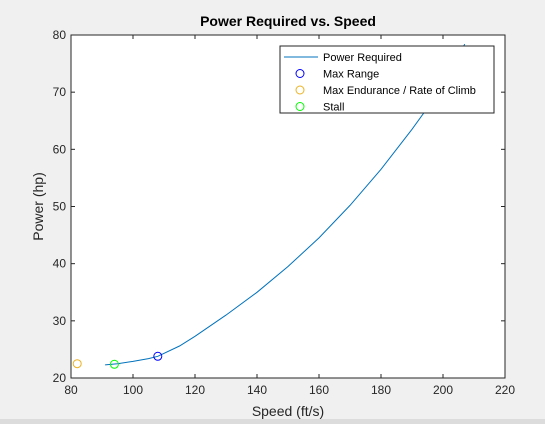  What do you see at coordinates (77, 364) in the screenshot?
I see `marker-max-endurance-rate-of-climb` at bounding box center [77, 364].